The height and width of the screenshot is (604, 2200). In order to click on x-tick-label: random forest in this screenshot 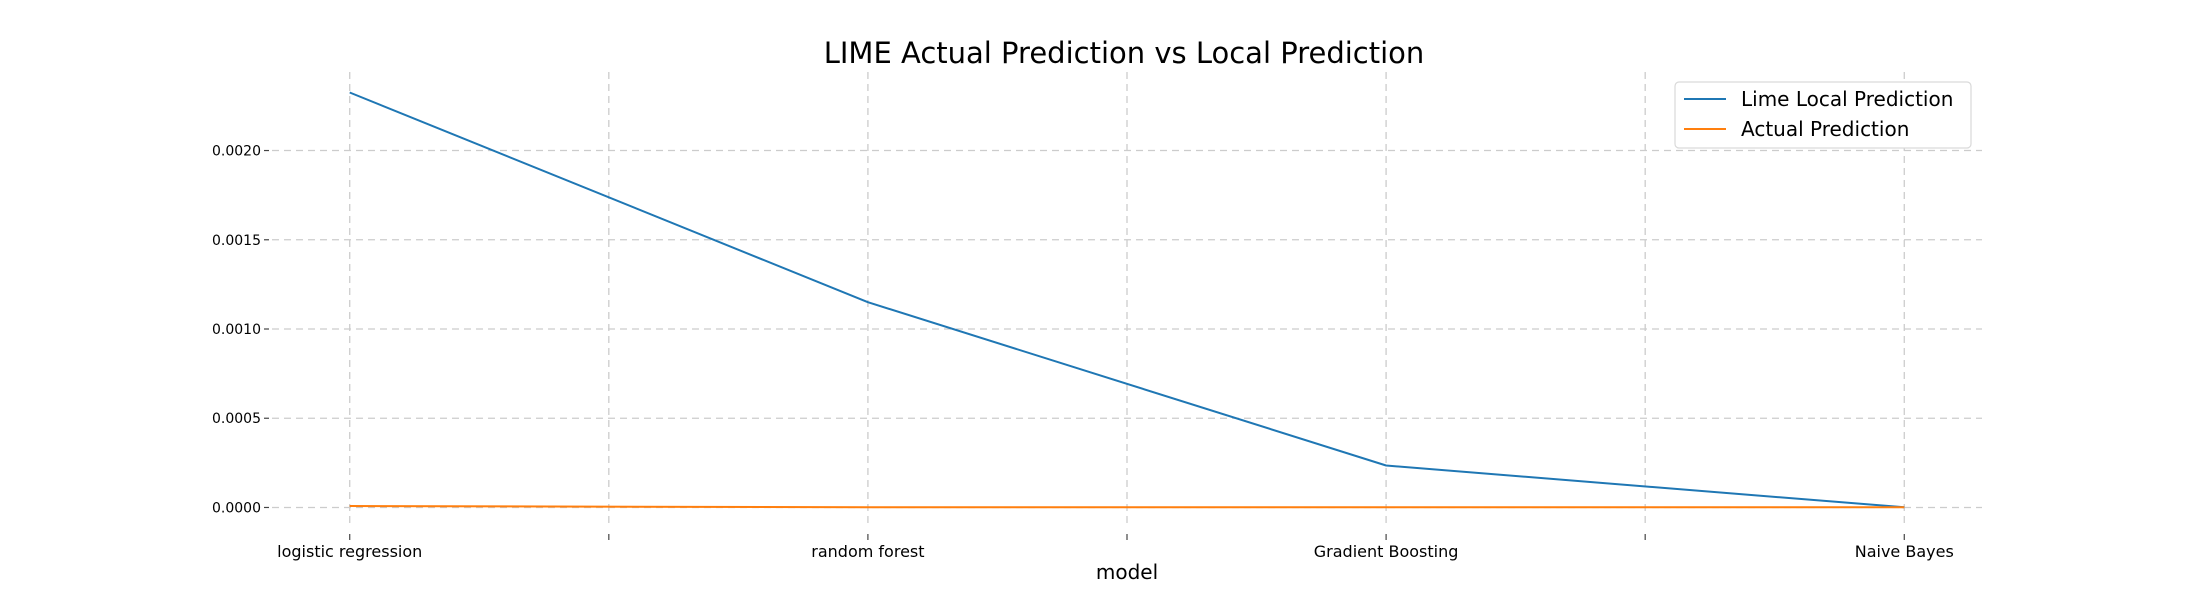, I will do `click(867, 551)`.